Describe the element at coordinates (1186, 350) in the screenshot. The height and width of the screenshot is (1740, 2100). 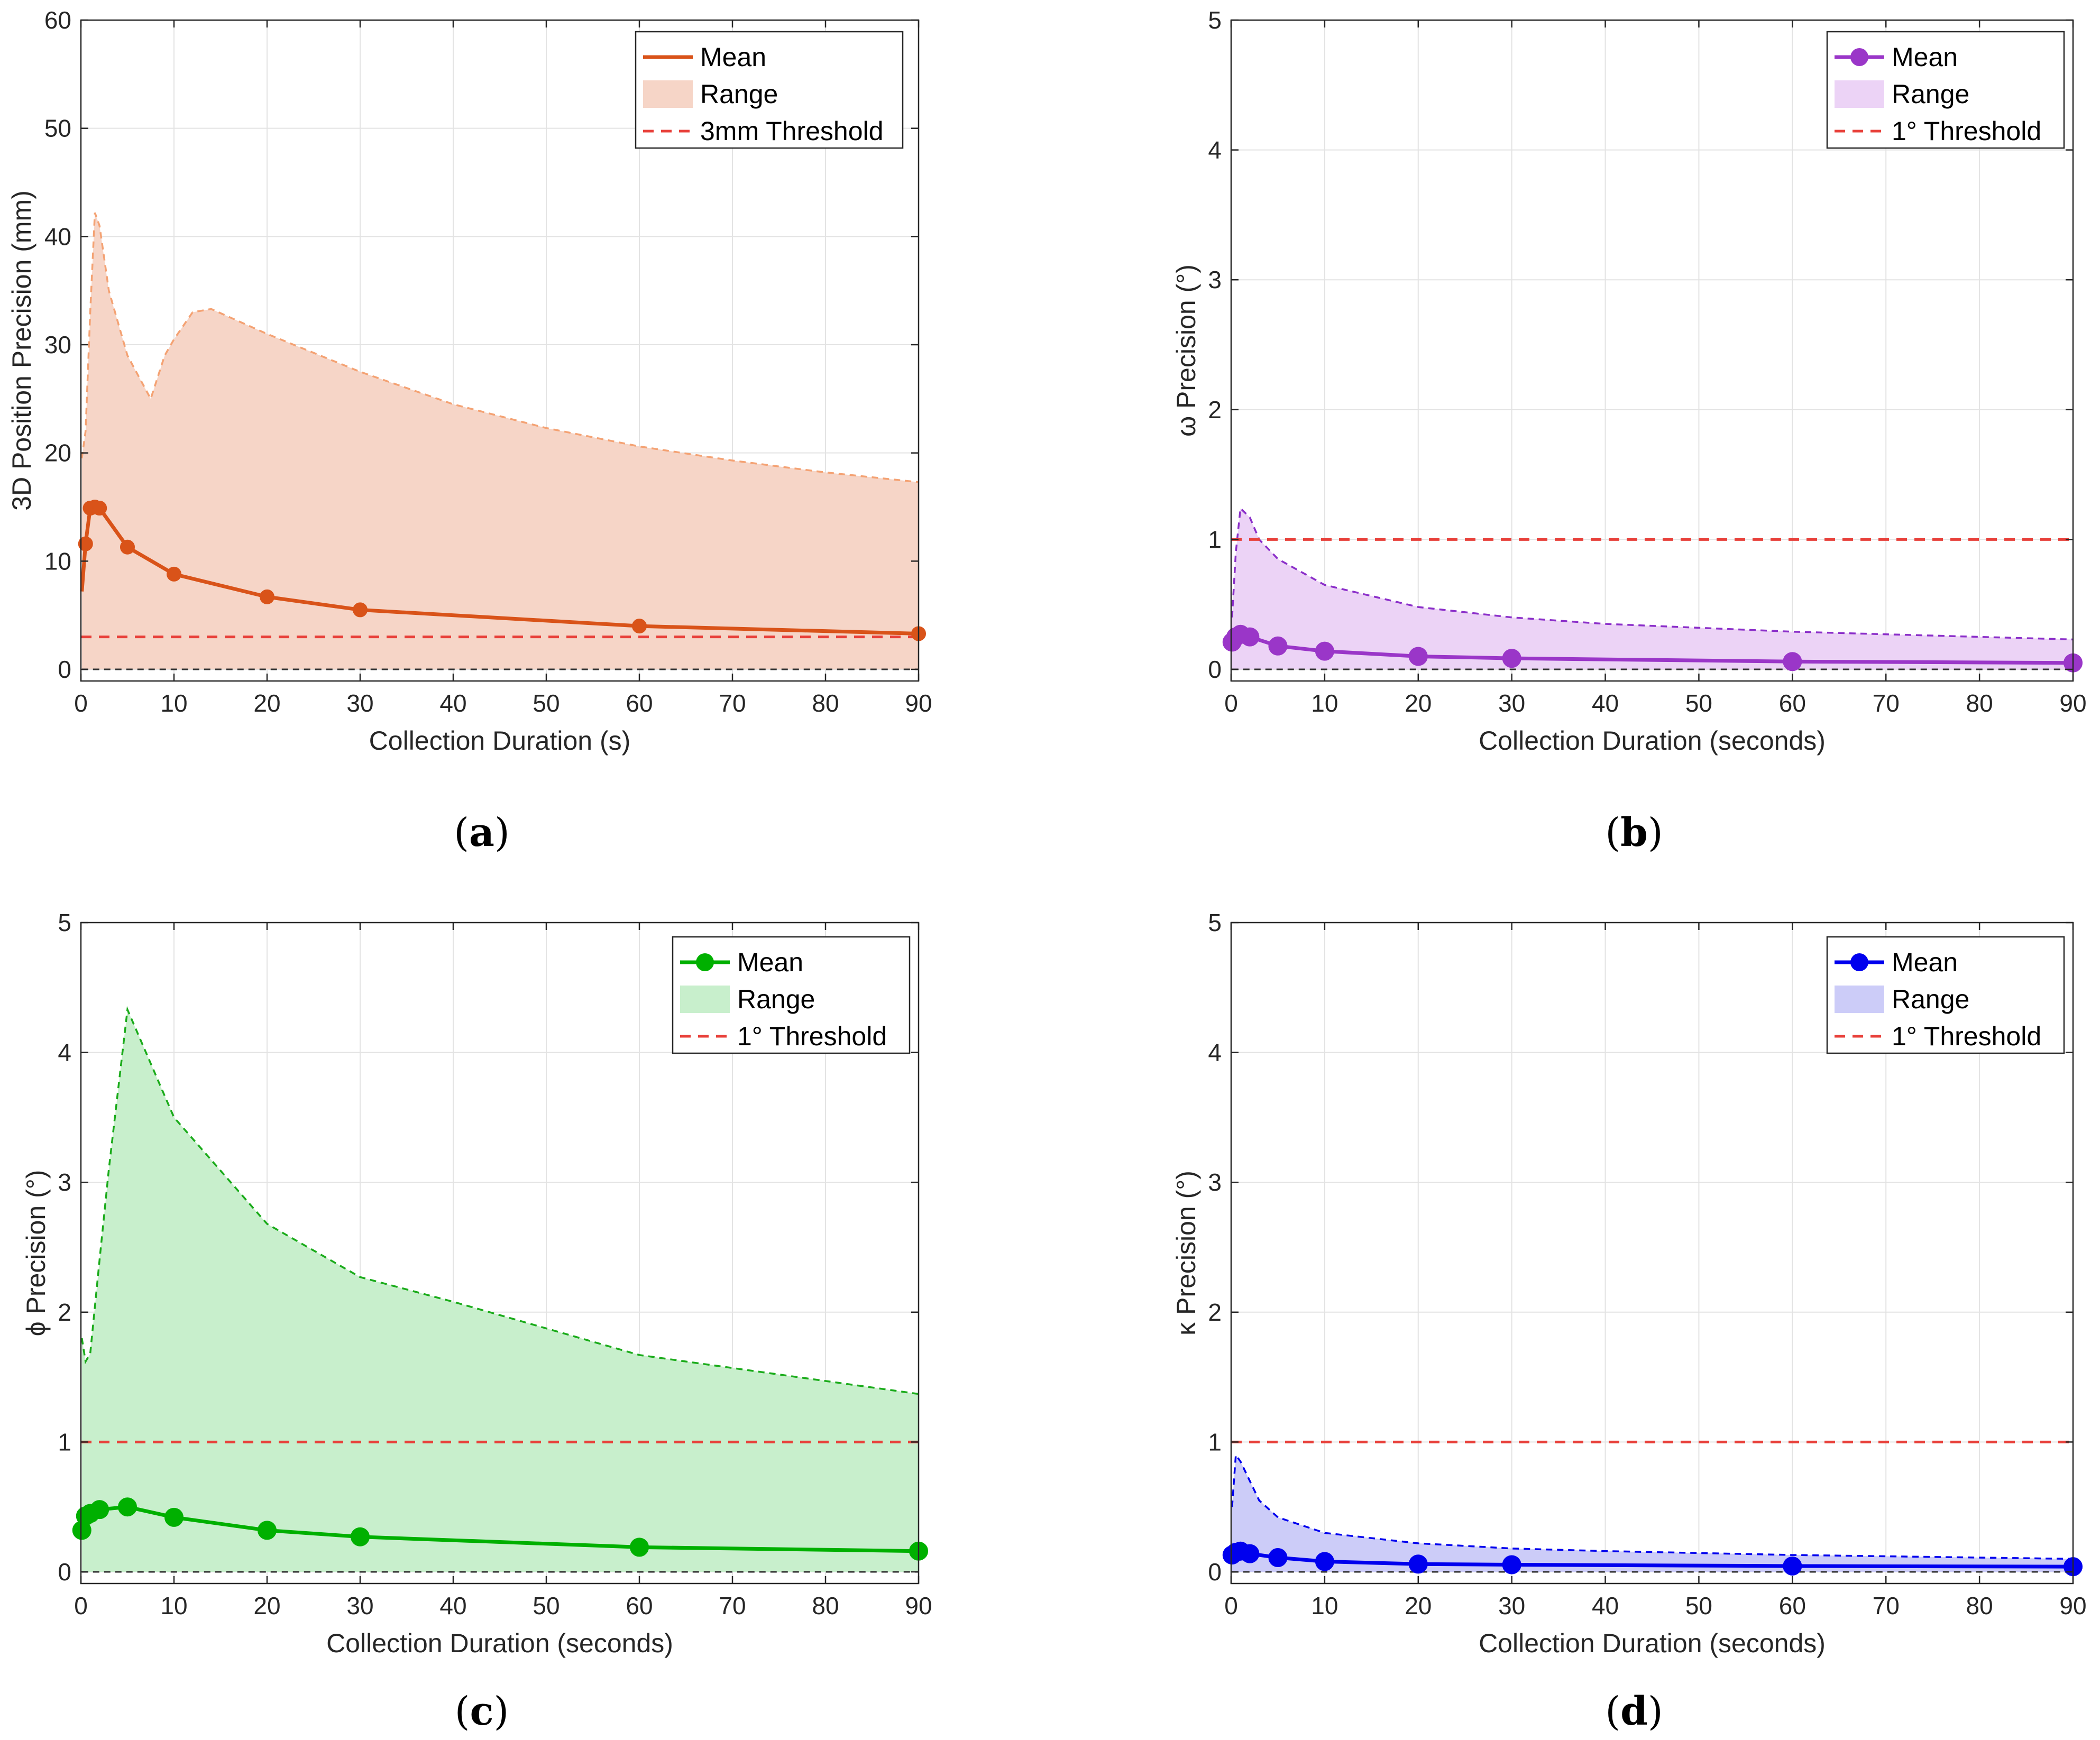
I see `y-axis-label: ω Precision (°)` at that location.